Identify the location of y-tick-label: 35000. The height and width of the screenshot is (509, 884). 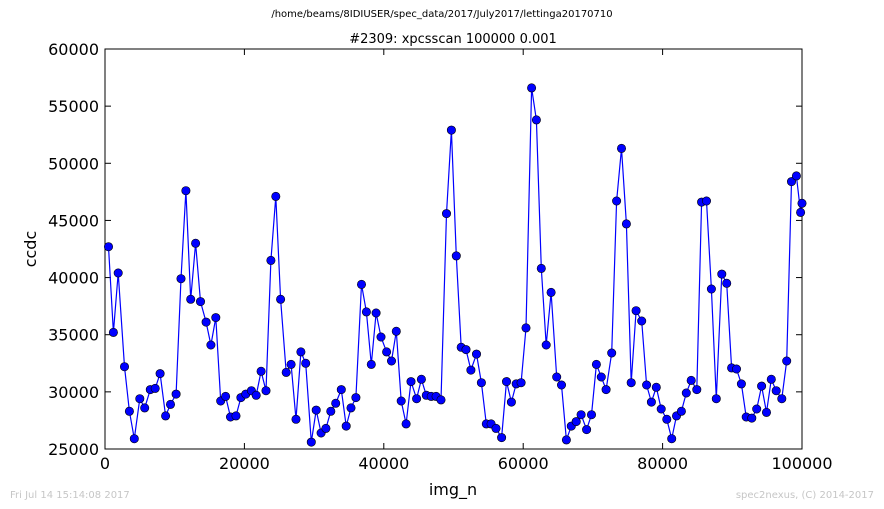
(73, 335).